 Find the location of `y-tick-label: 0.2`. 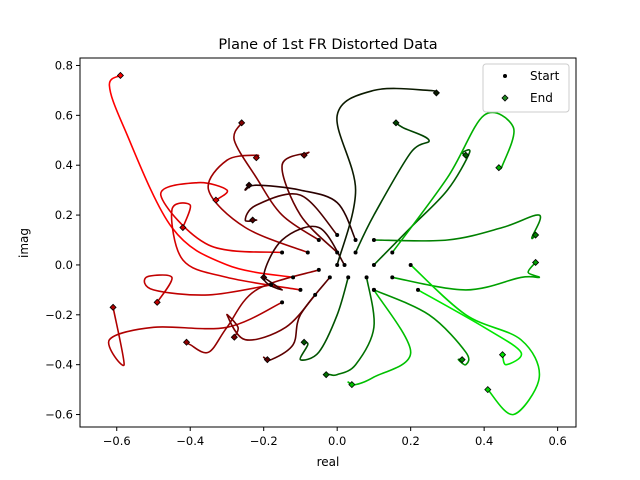

y-tick-label: 0.2 is located at coordinates (64, 215).